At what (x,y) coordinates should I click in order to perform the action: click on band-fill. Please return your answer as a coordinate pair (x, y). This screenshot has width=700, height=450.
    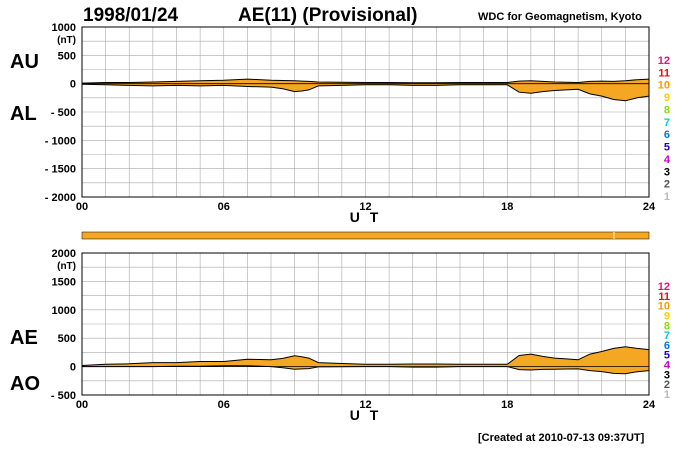
    Looking at the image, I should click on (365, 360).